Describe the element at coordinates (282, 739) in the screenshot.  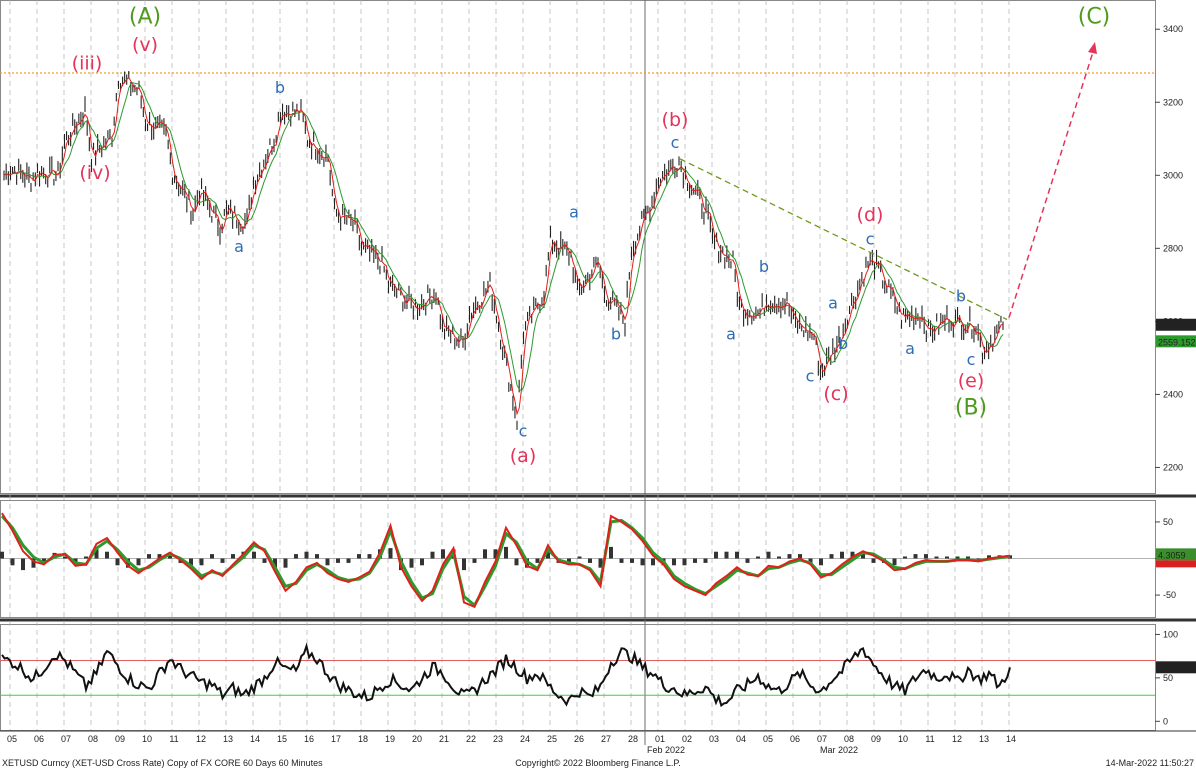
I see `x-tick-label: 15` at that location.